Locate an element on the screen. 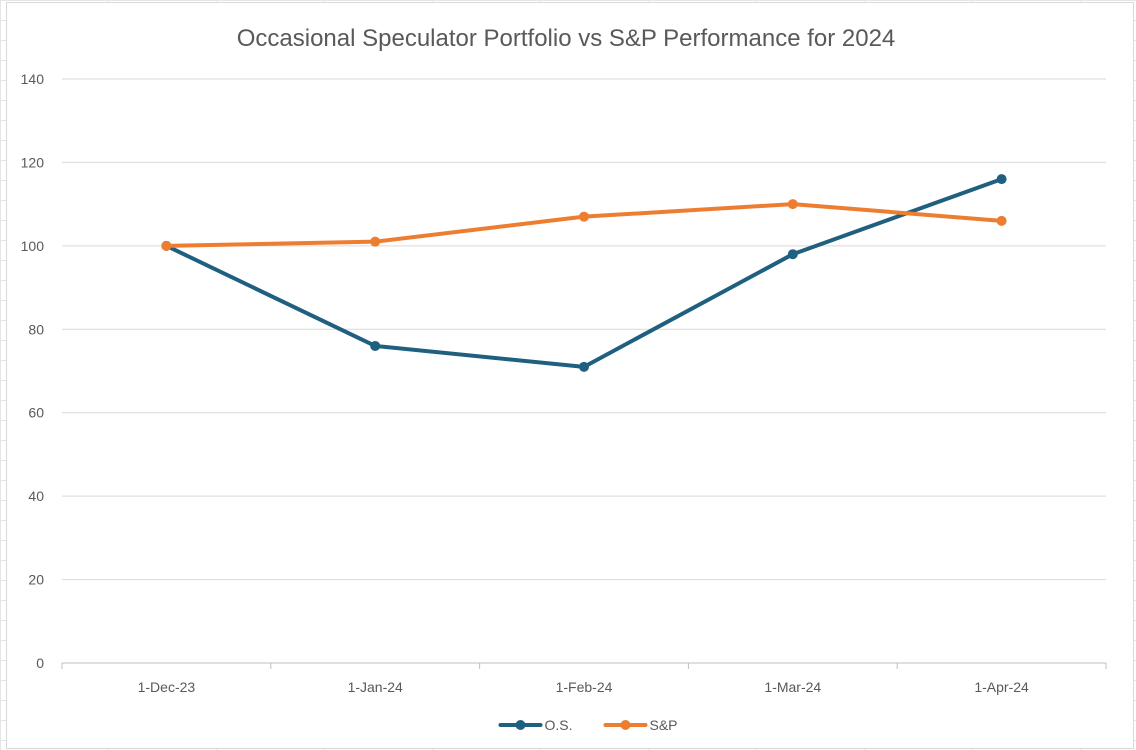 The height and width of the screenshot is (750, 1136). legend: O.S. S&P is located at coordinates (588, 725).